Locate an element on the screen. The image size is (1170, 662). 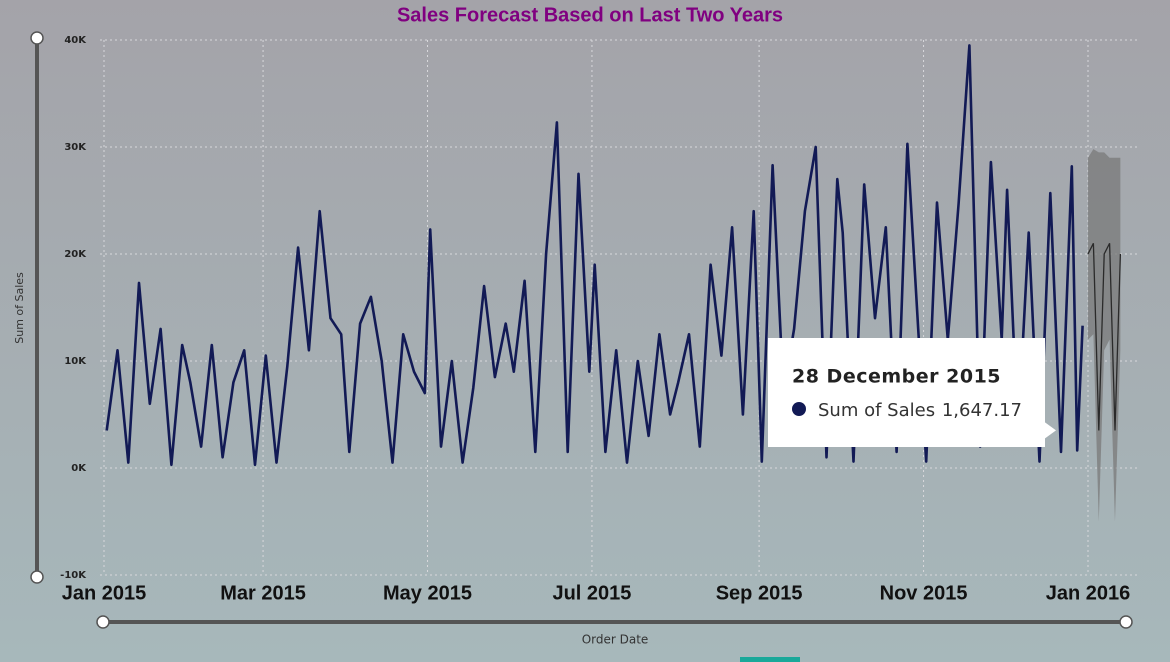
y-tick-label: 40K is located at coordinates (75, 40).